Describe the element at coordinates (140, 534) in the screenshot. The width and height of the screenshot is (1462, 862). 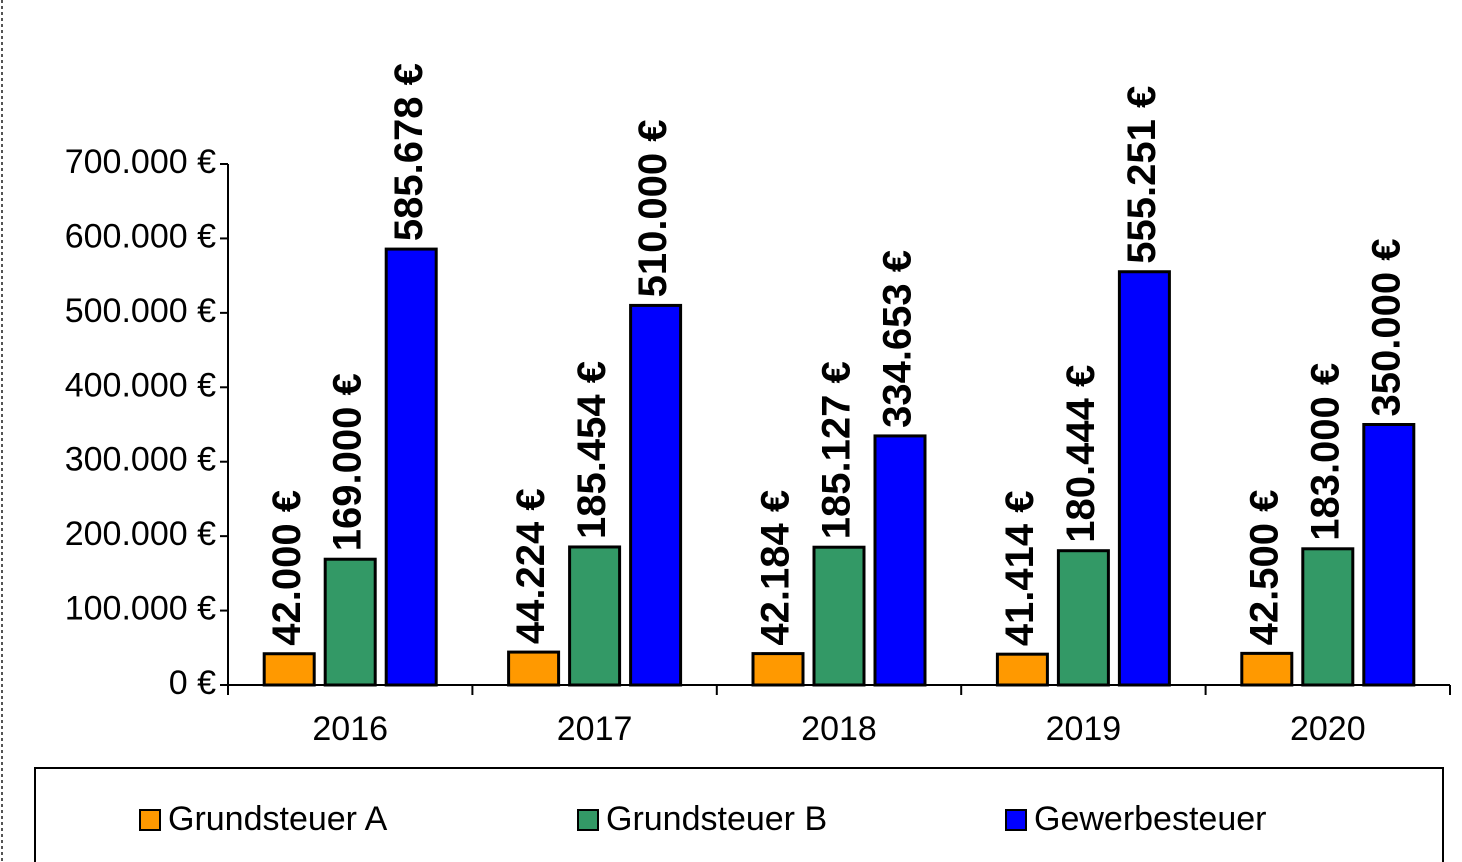
I see `y-tick-label: 200.000 €` at that location.